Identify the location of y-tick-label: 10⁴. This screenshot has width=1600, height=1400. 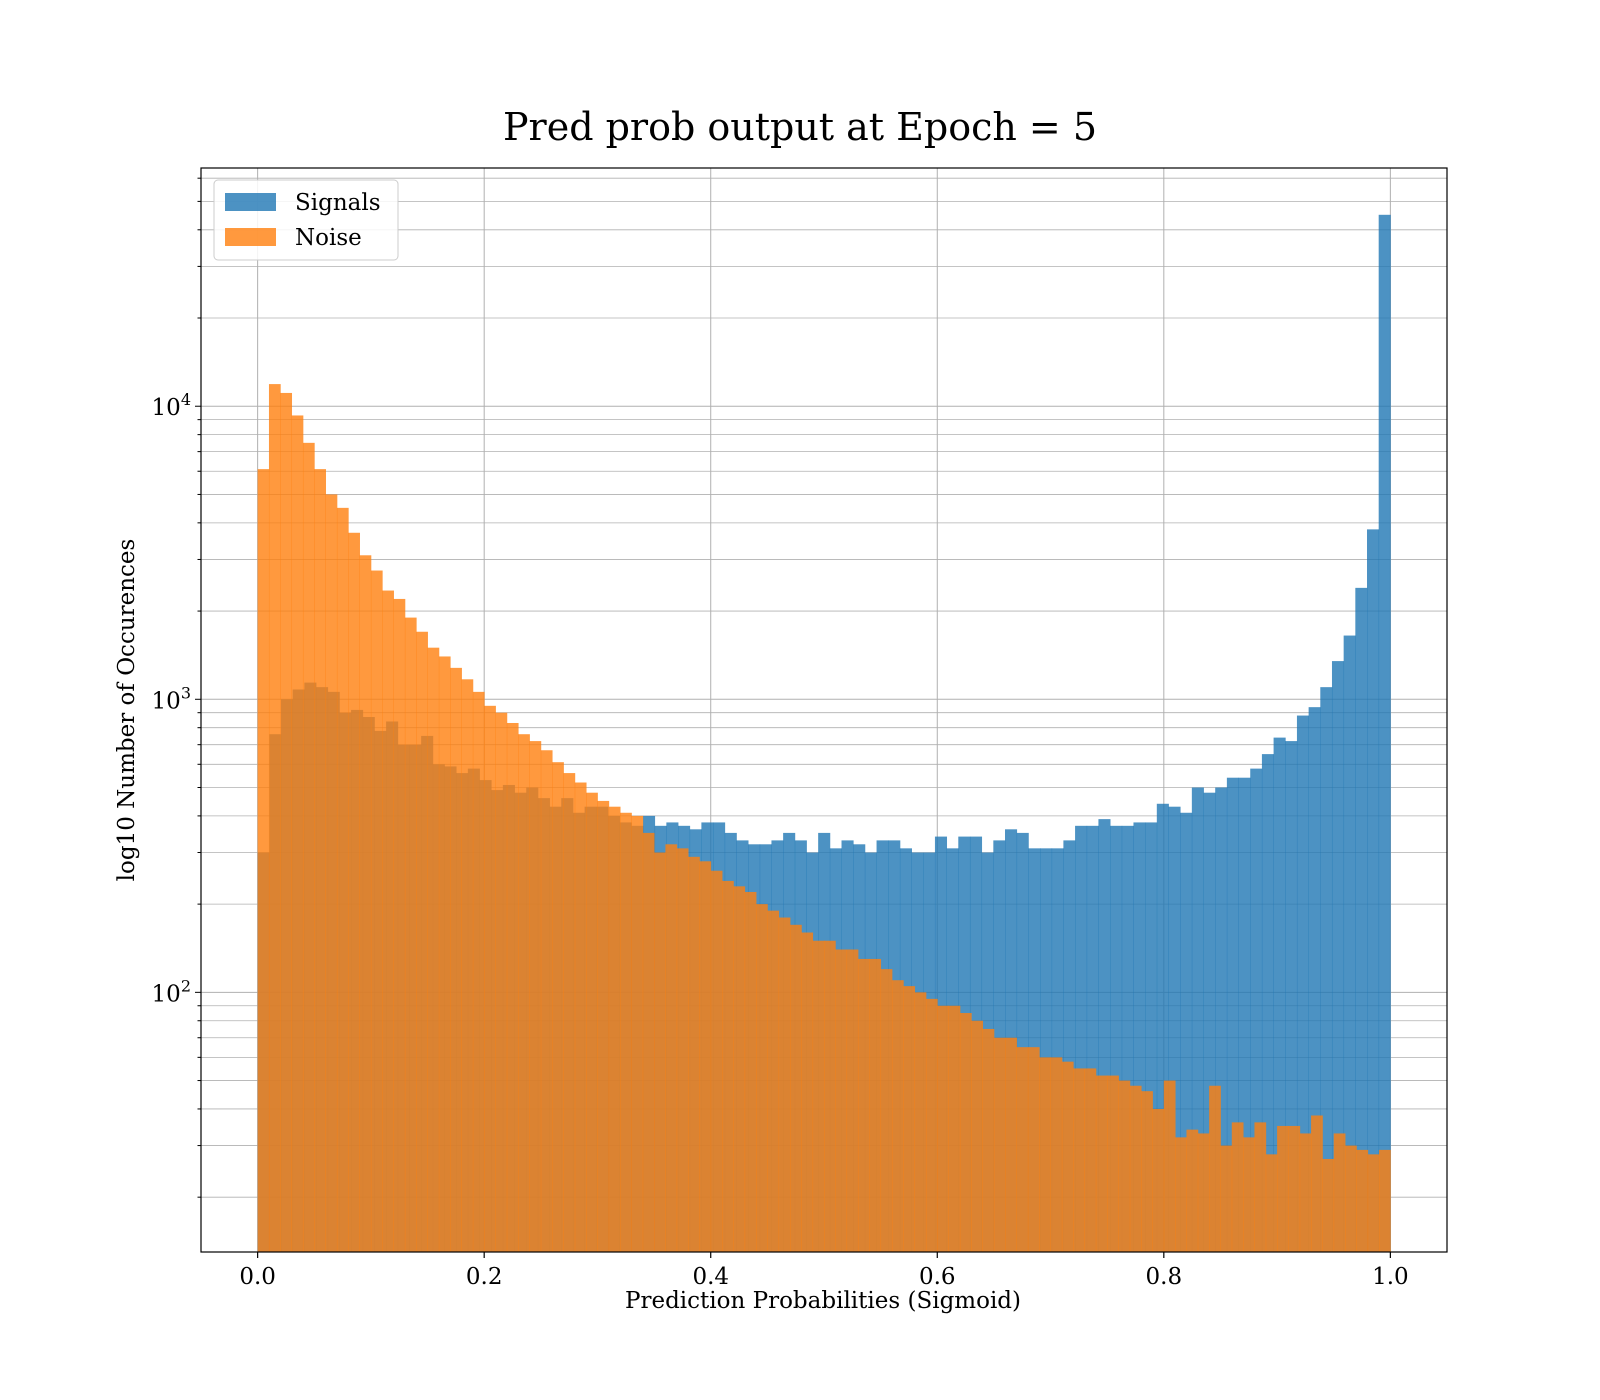
(171, 405).